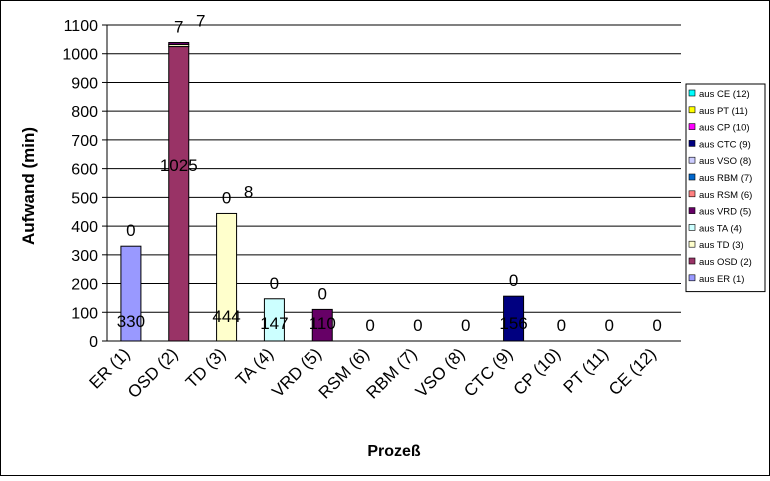 This screenshot has height=481, width=770. Describe the element at coordinates (248, 191) in the screenshot. I see `data-label: 8` at that location.